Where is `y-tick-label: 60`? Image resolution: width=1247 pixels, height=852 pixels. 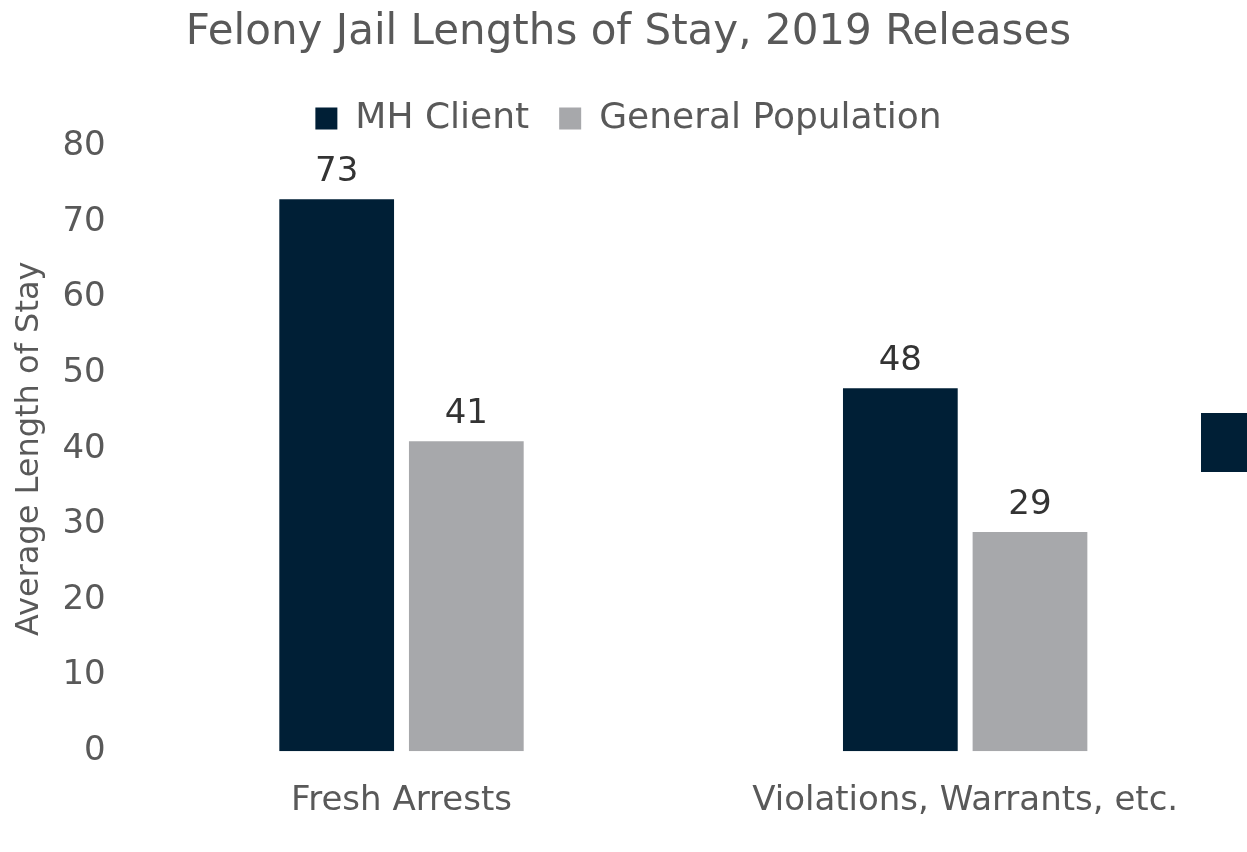
y-tick-label: 60 is located at coordinates (84, 294).